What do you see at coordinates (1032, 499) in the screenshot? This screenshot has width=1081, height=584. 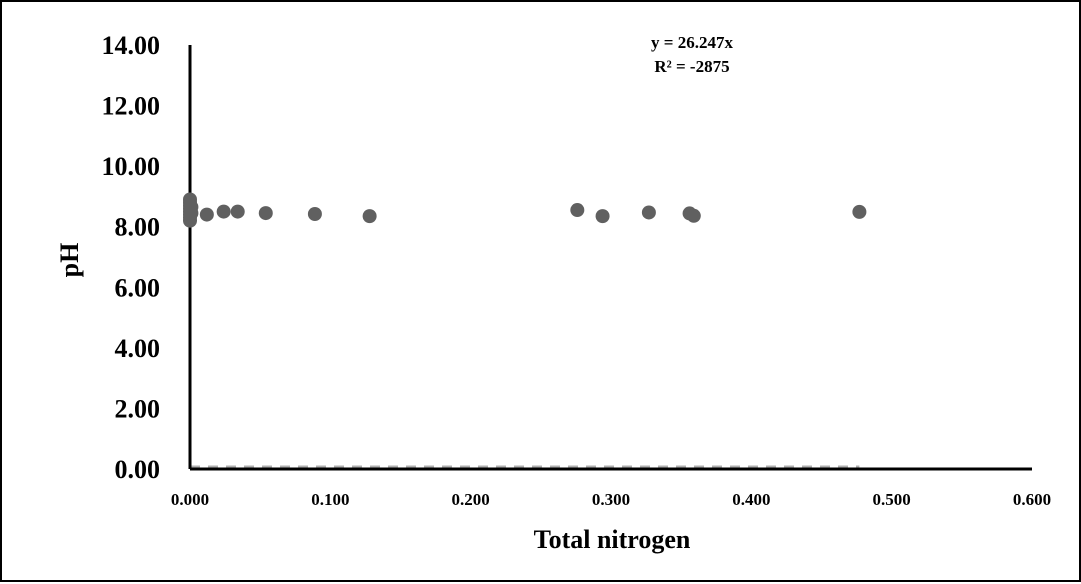 I see `x-tick-label: 0.600` at bounding box center [1032, 499].